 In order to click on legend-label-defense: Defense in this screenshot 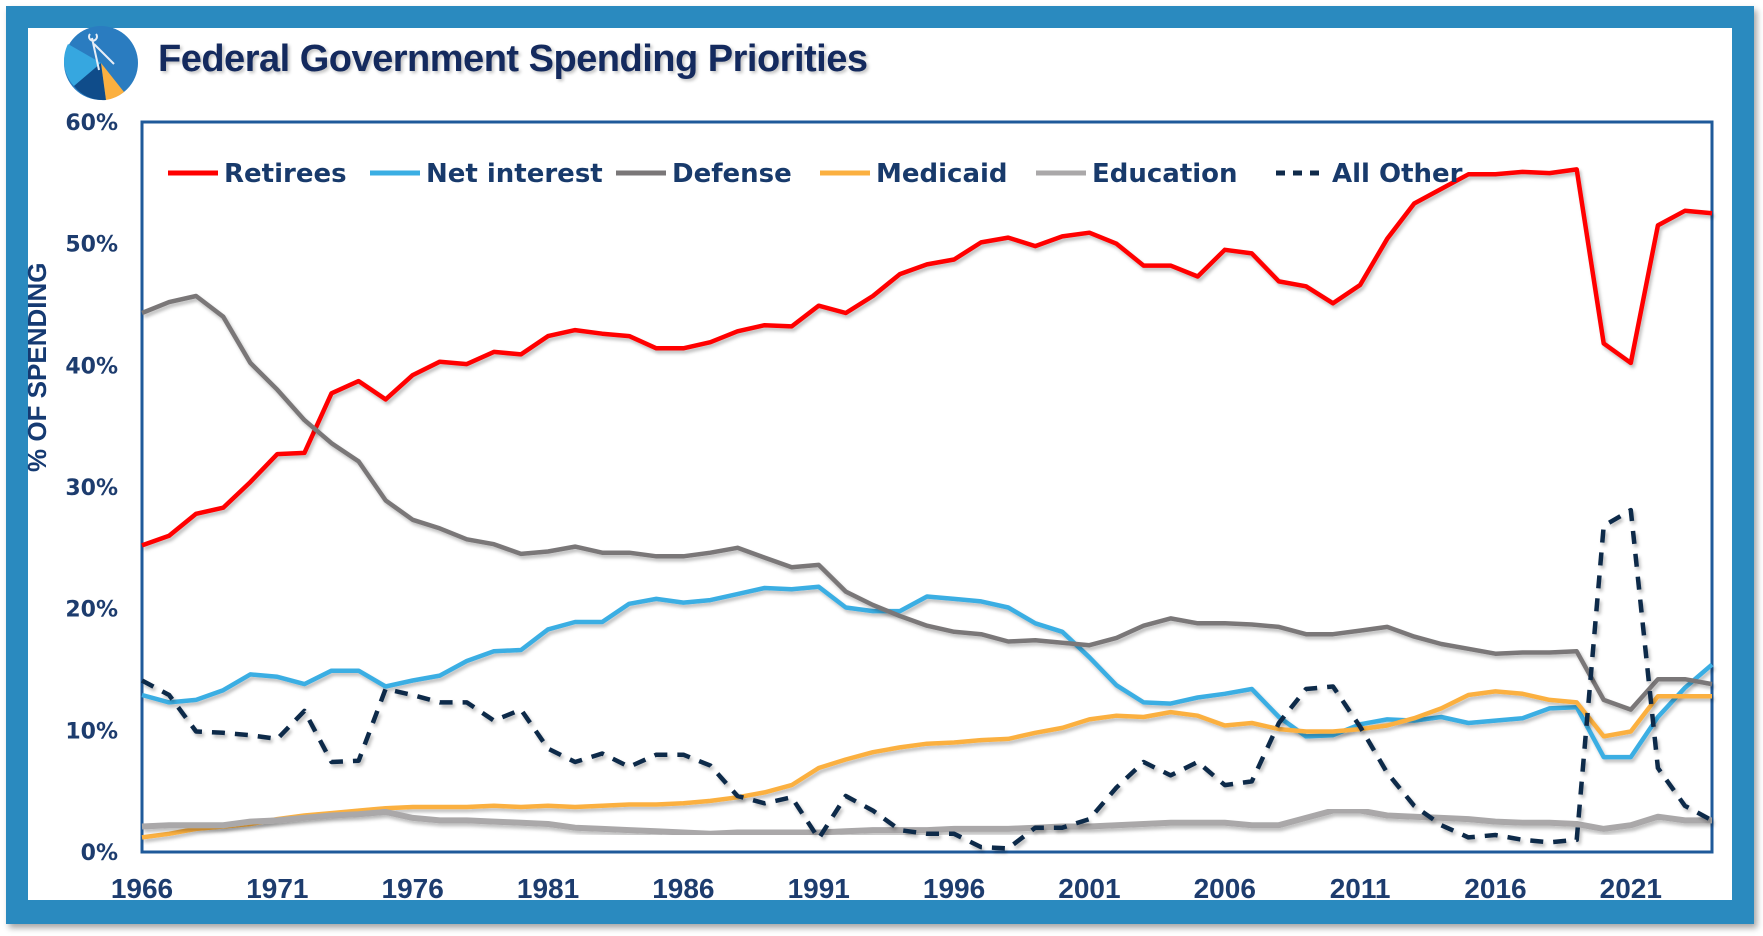, I will do `click(732, 174)`.